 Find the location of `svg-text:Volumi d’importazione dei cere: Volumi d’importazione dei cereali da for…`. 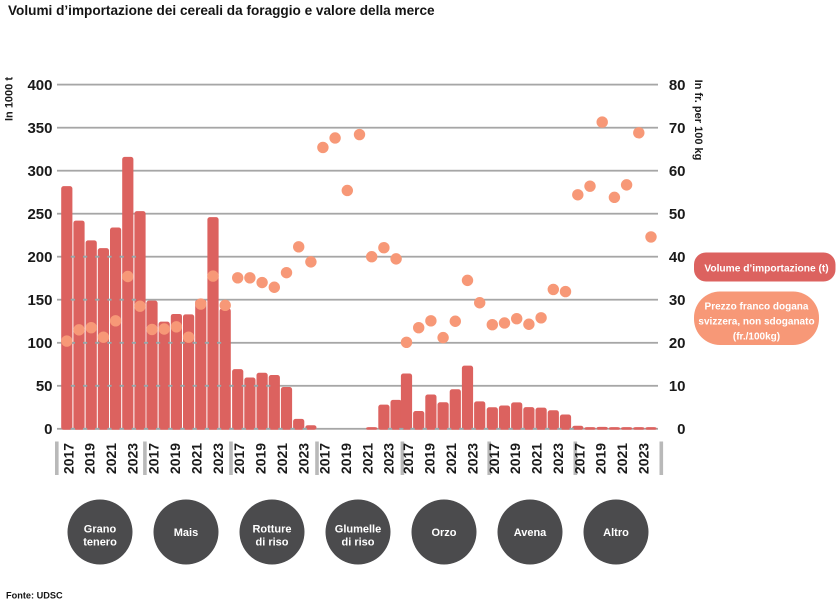

svg-text:Volumi d’importazione dei cere: Volumi d’importazione dei cereali da for… is located at coordinates (221, 10).